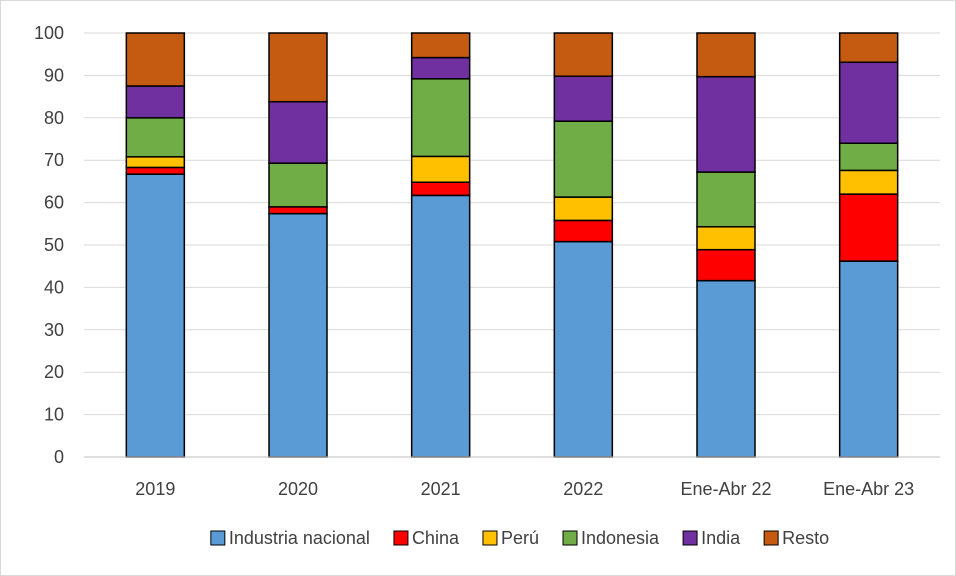 Image resolution: width=956 pixels, height=576 pixels. Describe the element at coordinates (805, 538) in the screenshot. I see `legend-label: Resto` at that location.